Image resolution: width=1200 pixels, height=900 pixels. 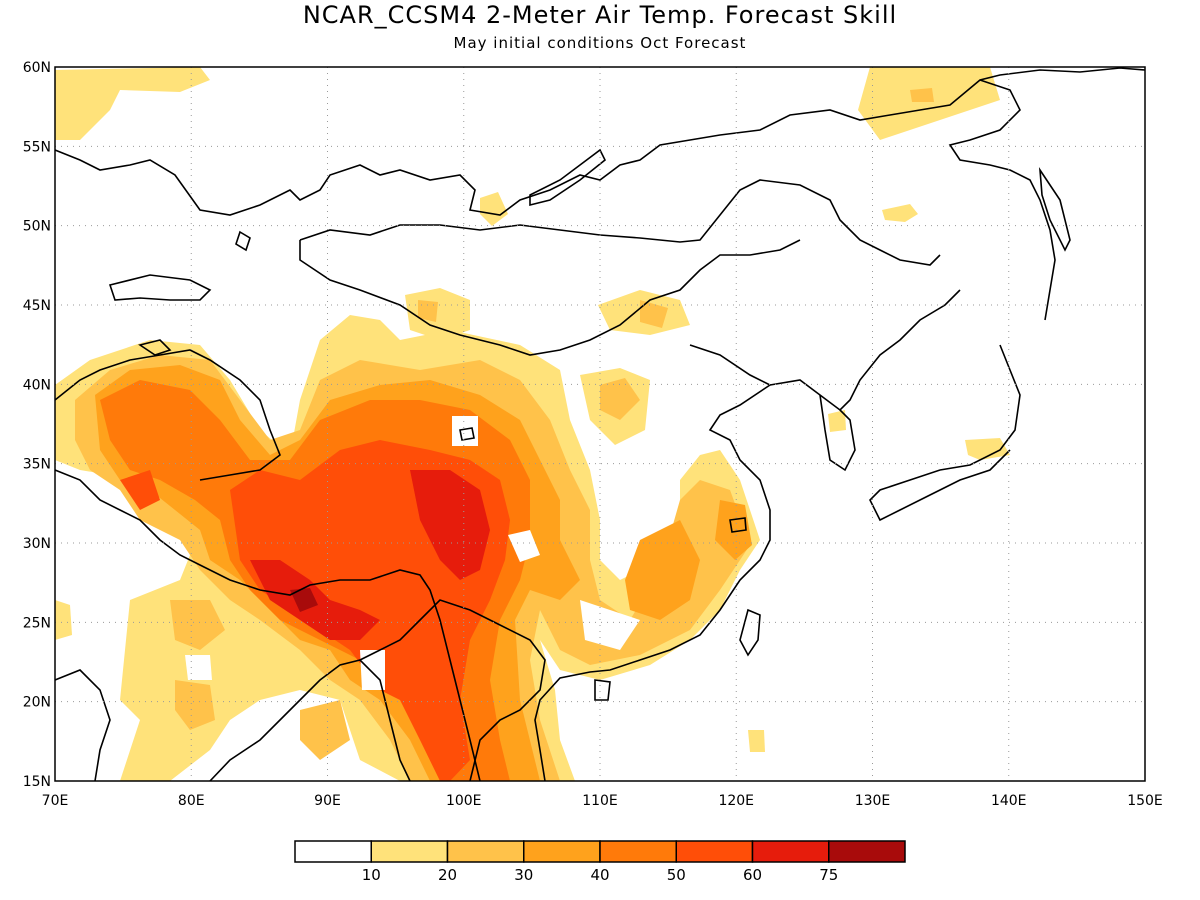 What do you see at coordinates (1145, 801) in the screenshot?
I see `longitude-tick-label: 150E` at bounding box center [1145, 801].